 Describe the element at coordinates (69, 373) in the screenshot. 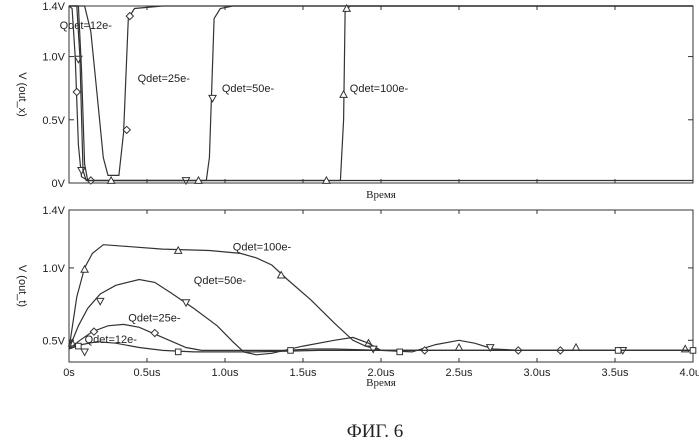

I see `x-tick-label: 0s` at that location.